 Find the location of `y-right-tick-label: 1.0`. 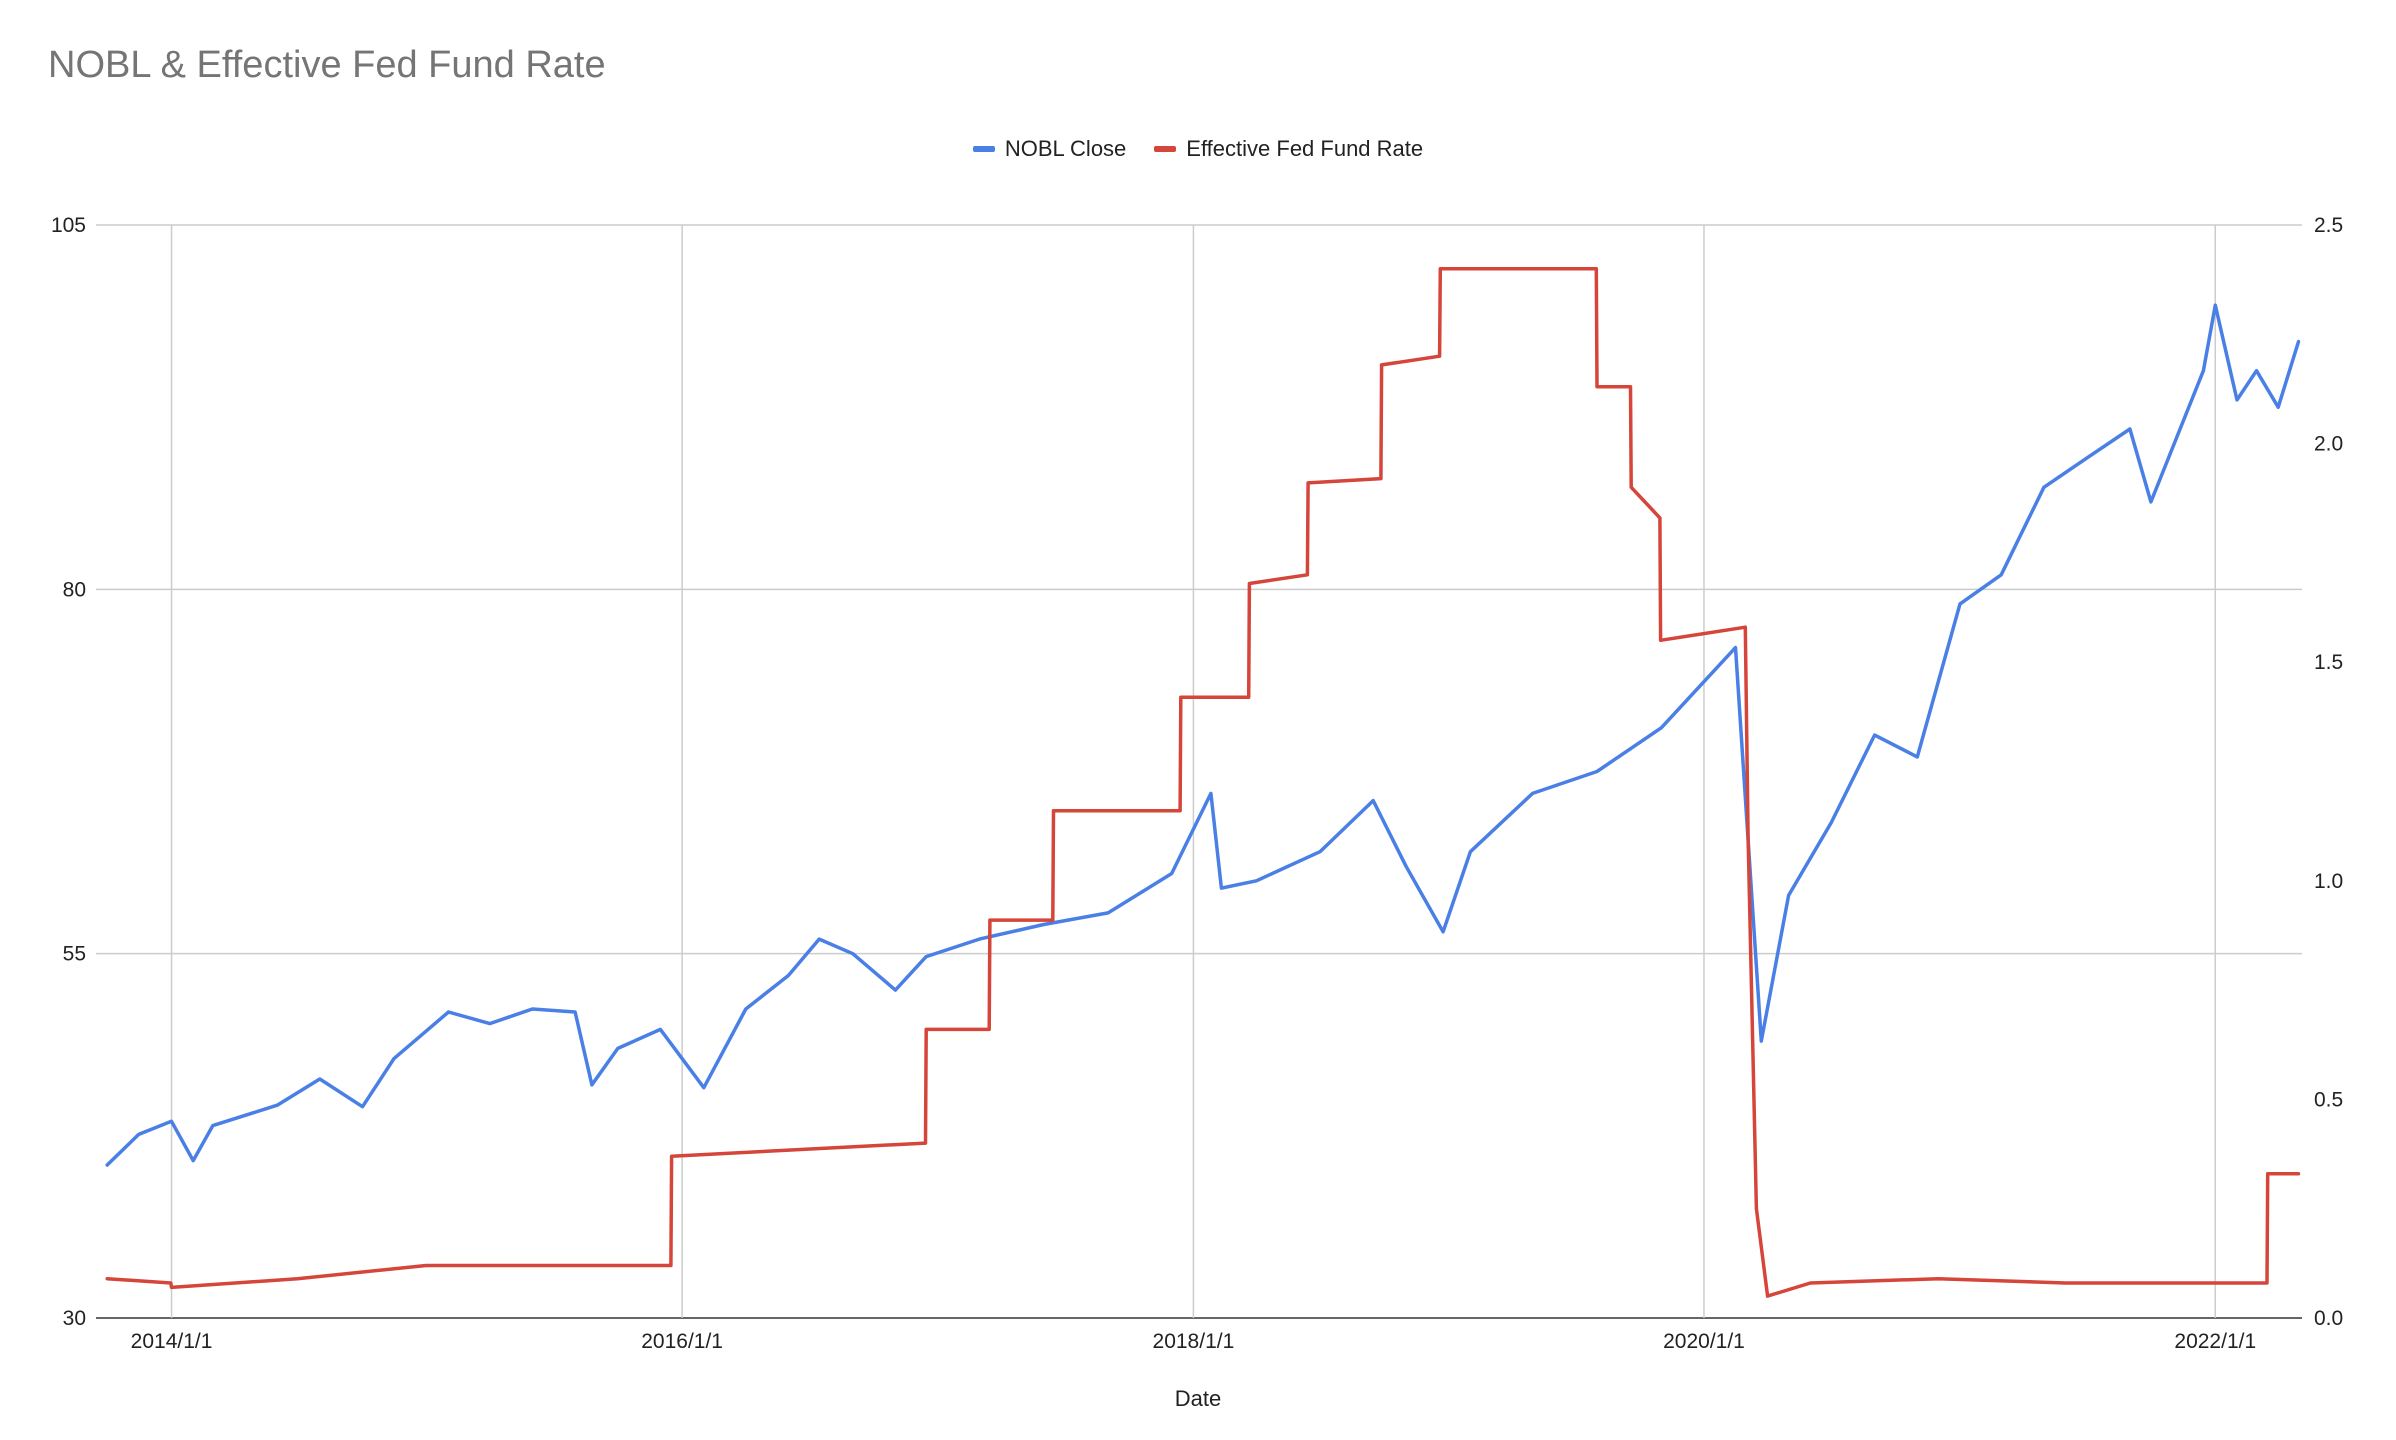

y-right-tick-label: 1.0 is located at coordinates (2328, 881).